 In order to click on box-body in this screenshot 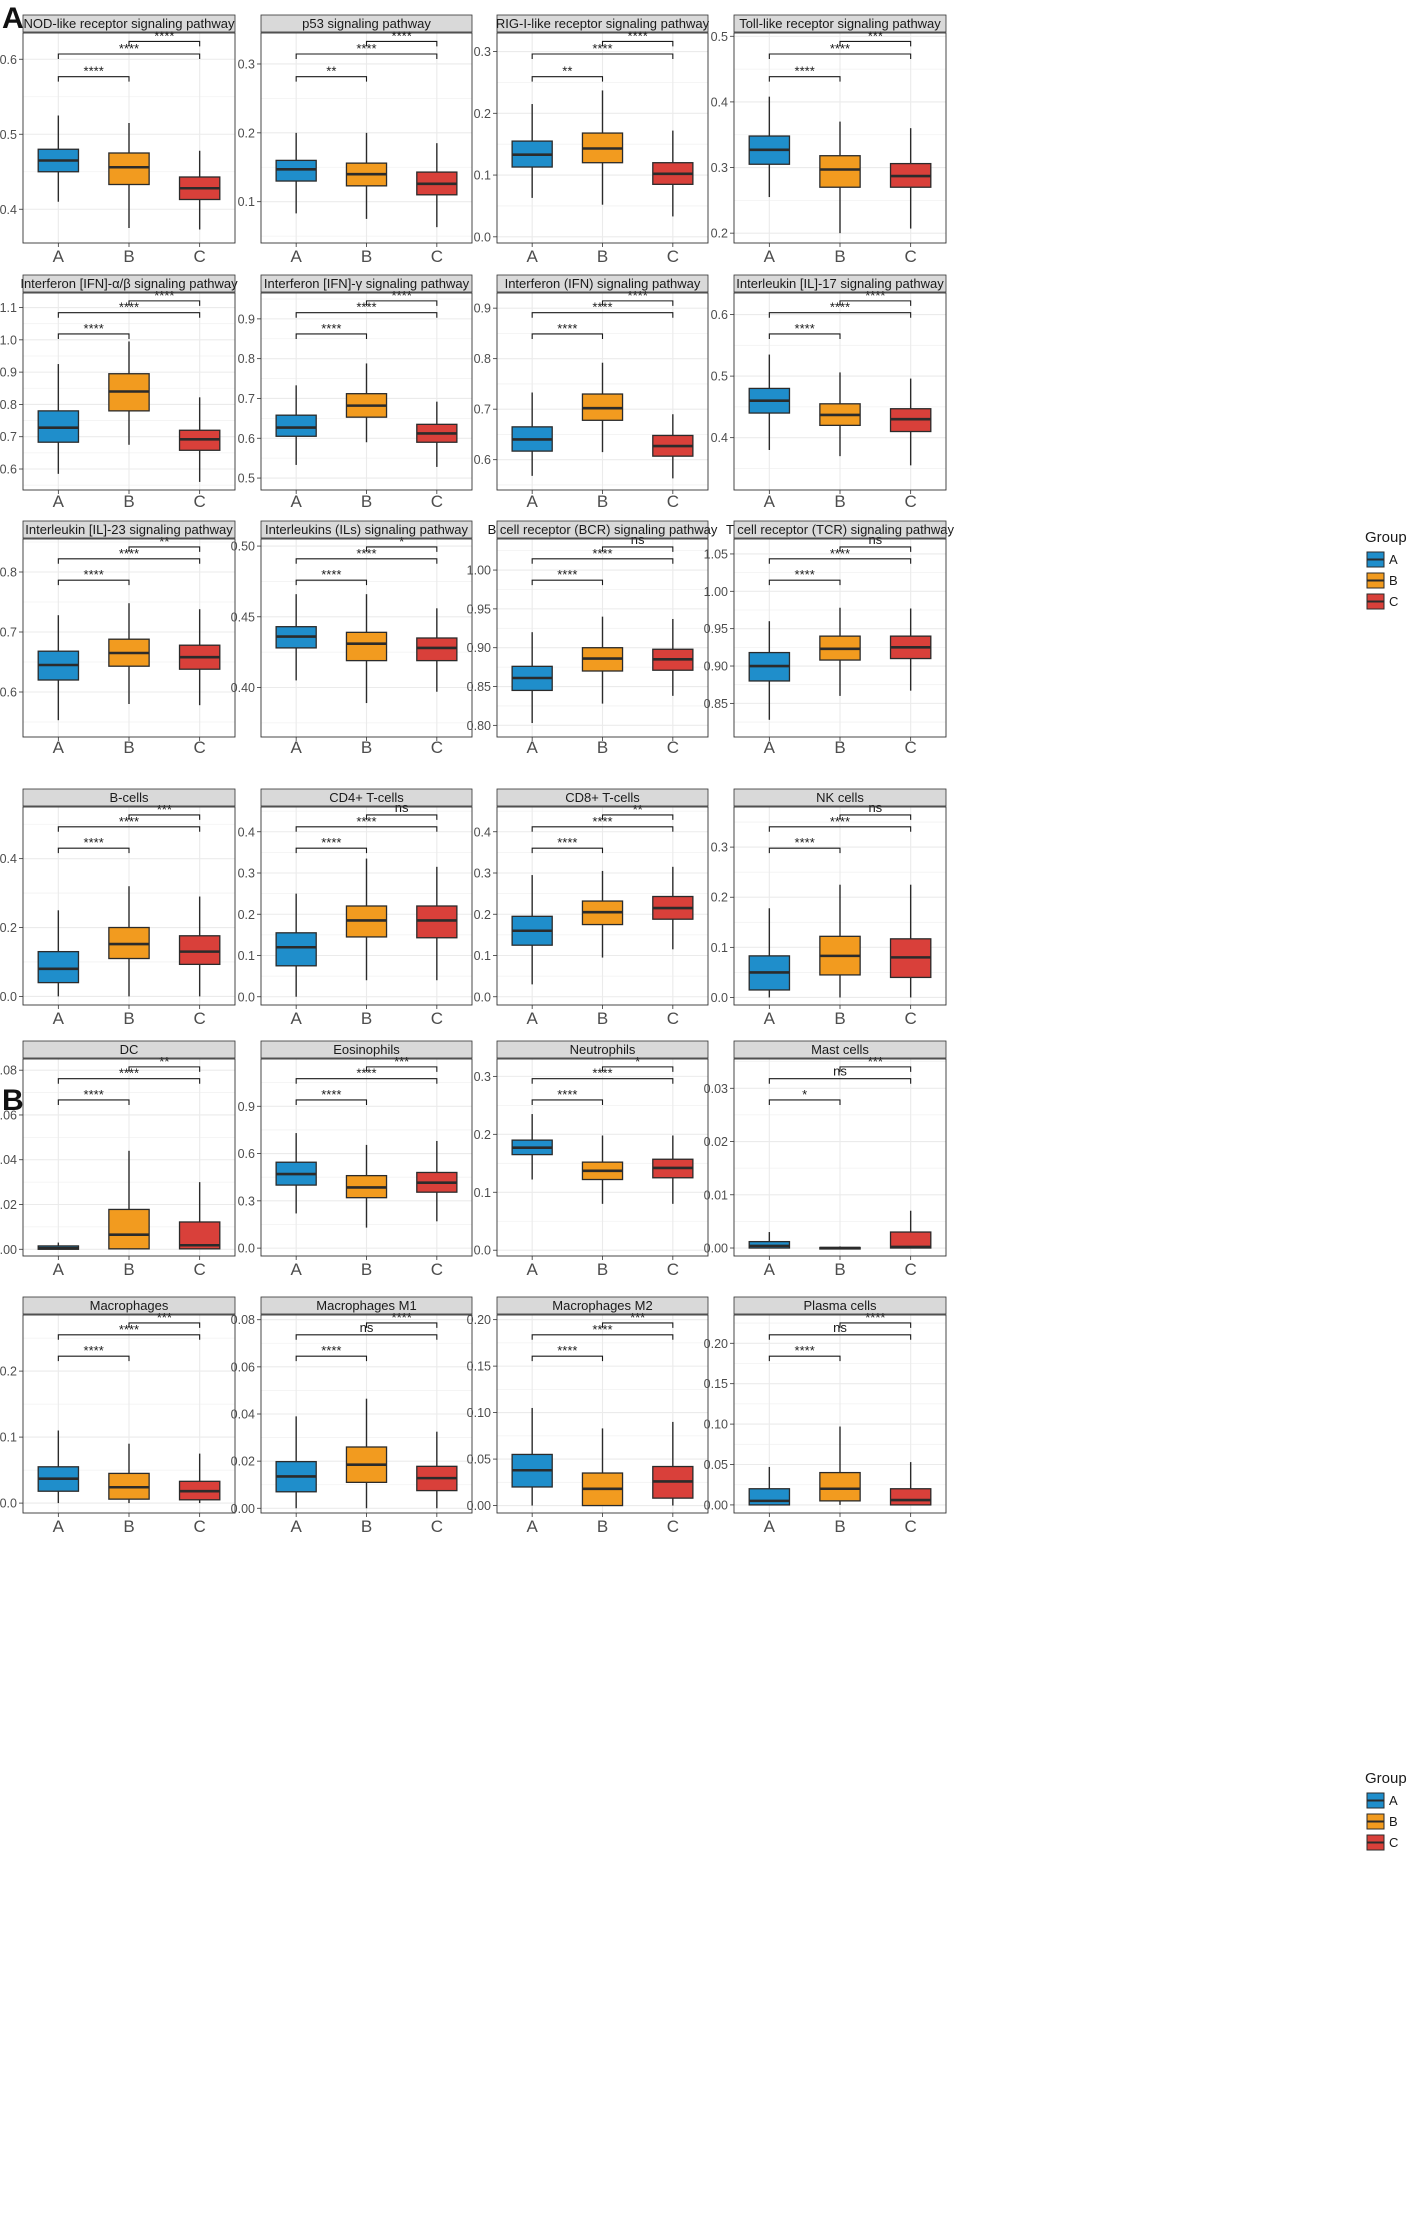, I will do `click(437, 649)`.